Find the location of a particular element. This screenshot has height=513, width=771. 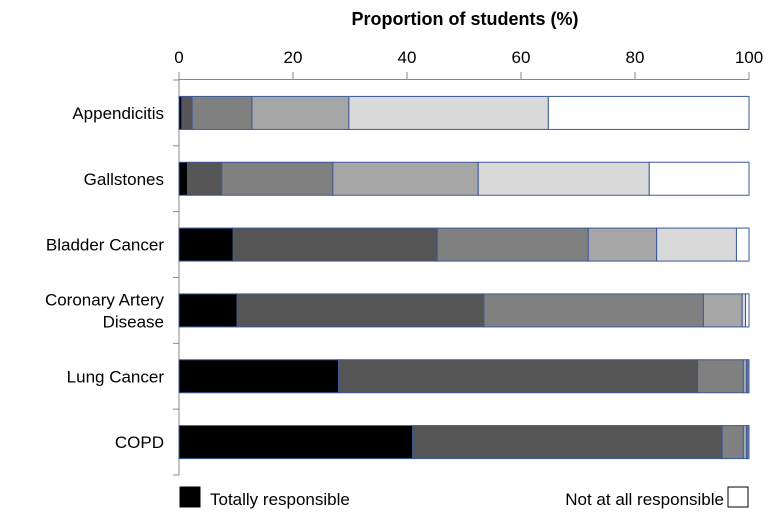

legend-label-totally-responsible: Totally responsible is located at coordinates (280, 499).